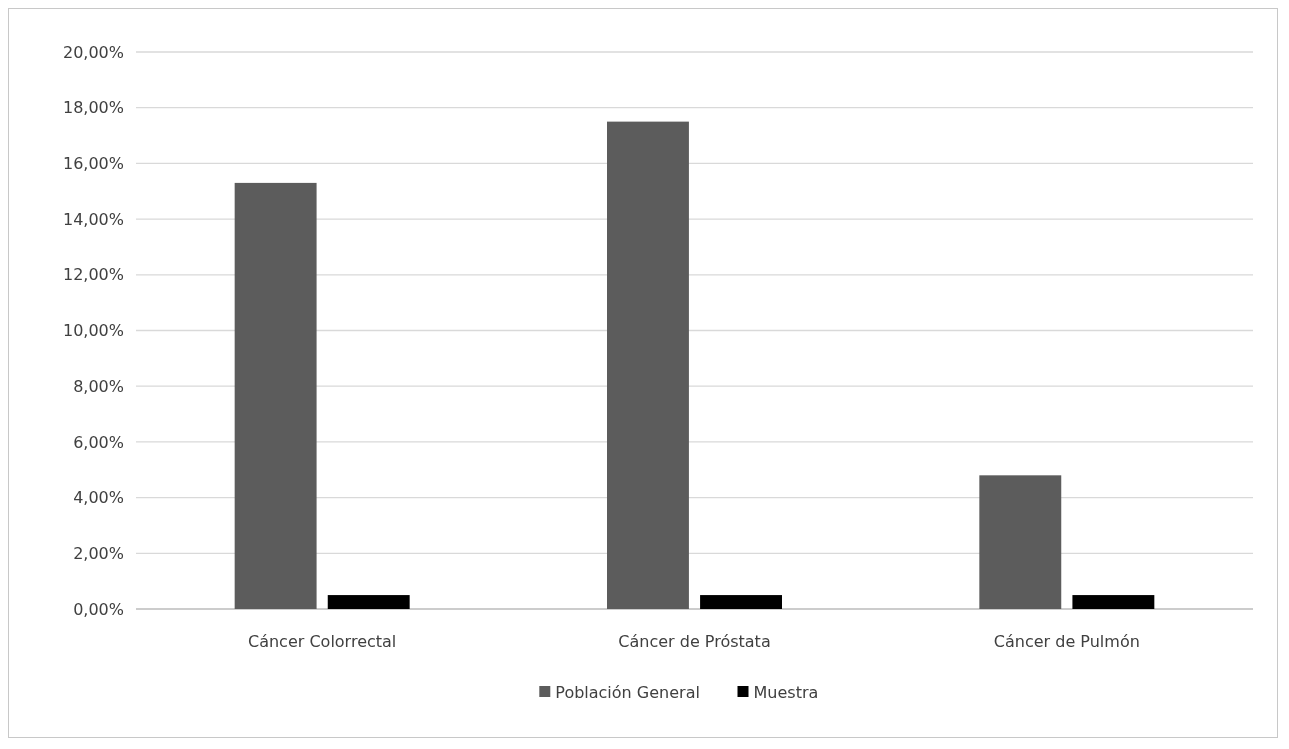 This screenshot has width=1289, height=749. What do you see at coordinates (93, 52) in the screenshot?
I see `y-tick-label: 20,00%` at bounding box center [93, 52].